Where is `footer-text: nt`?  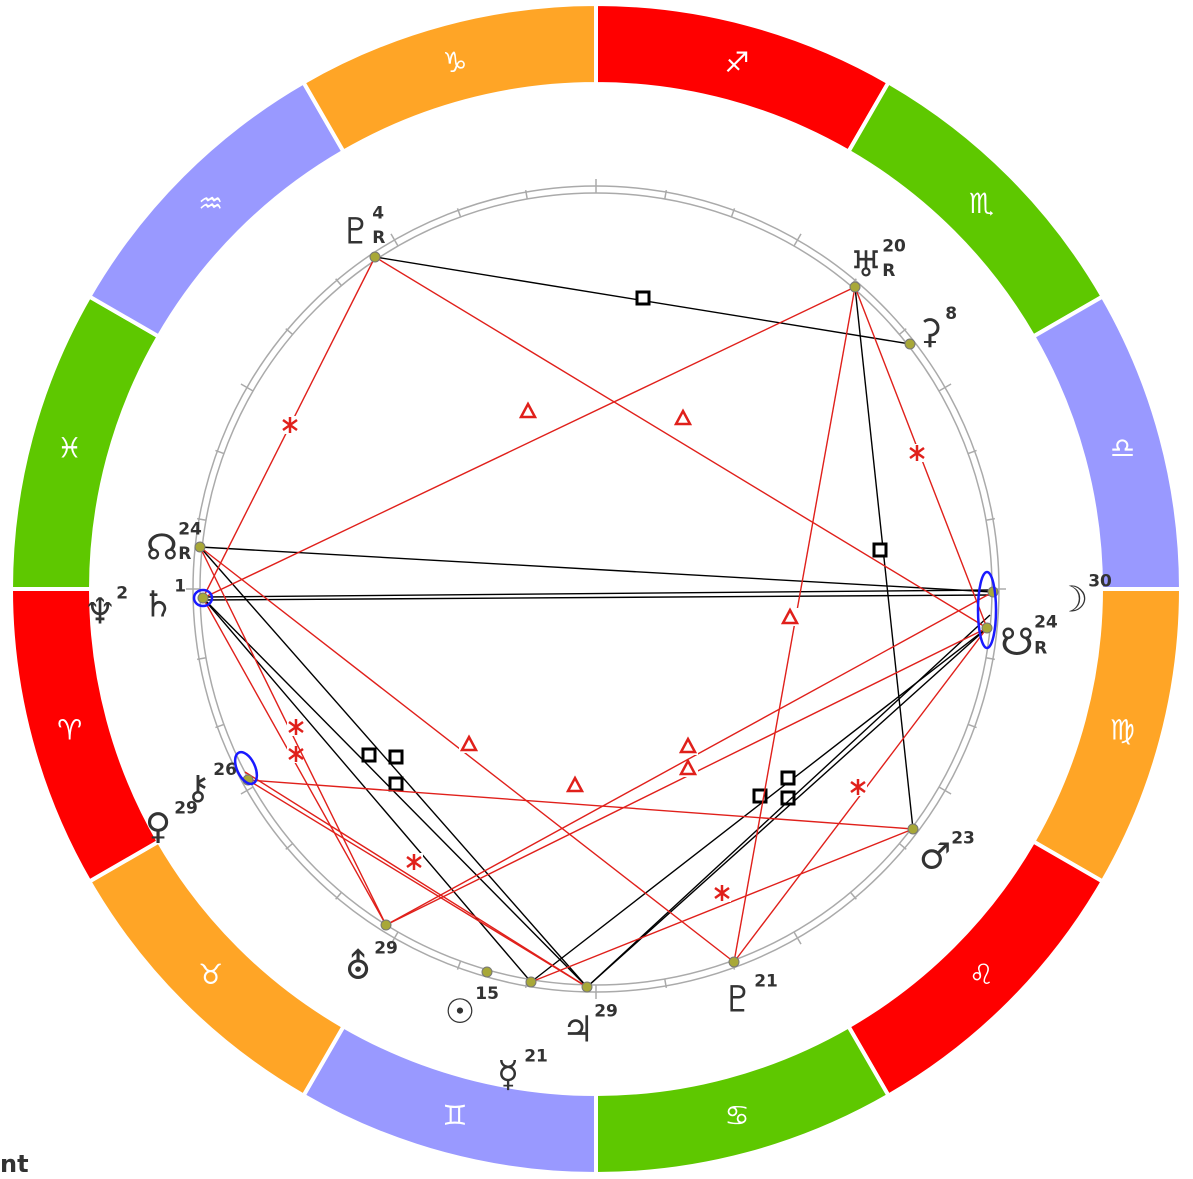 footer-text: nt is located at coordinates (14, 1164).